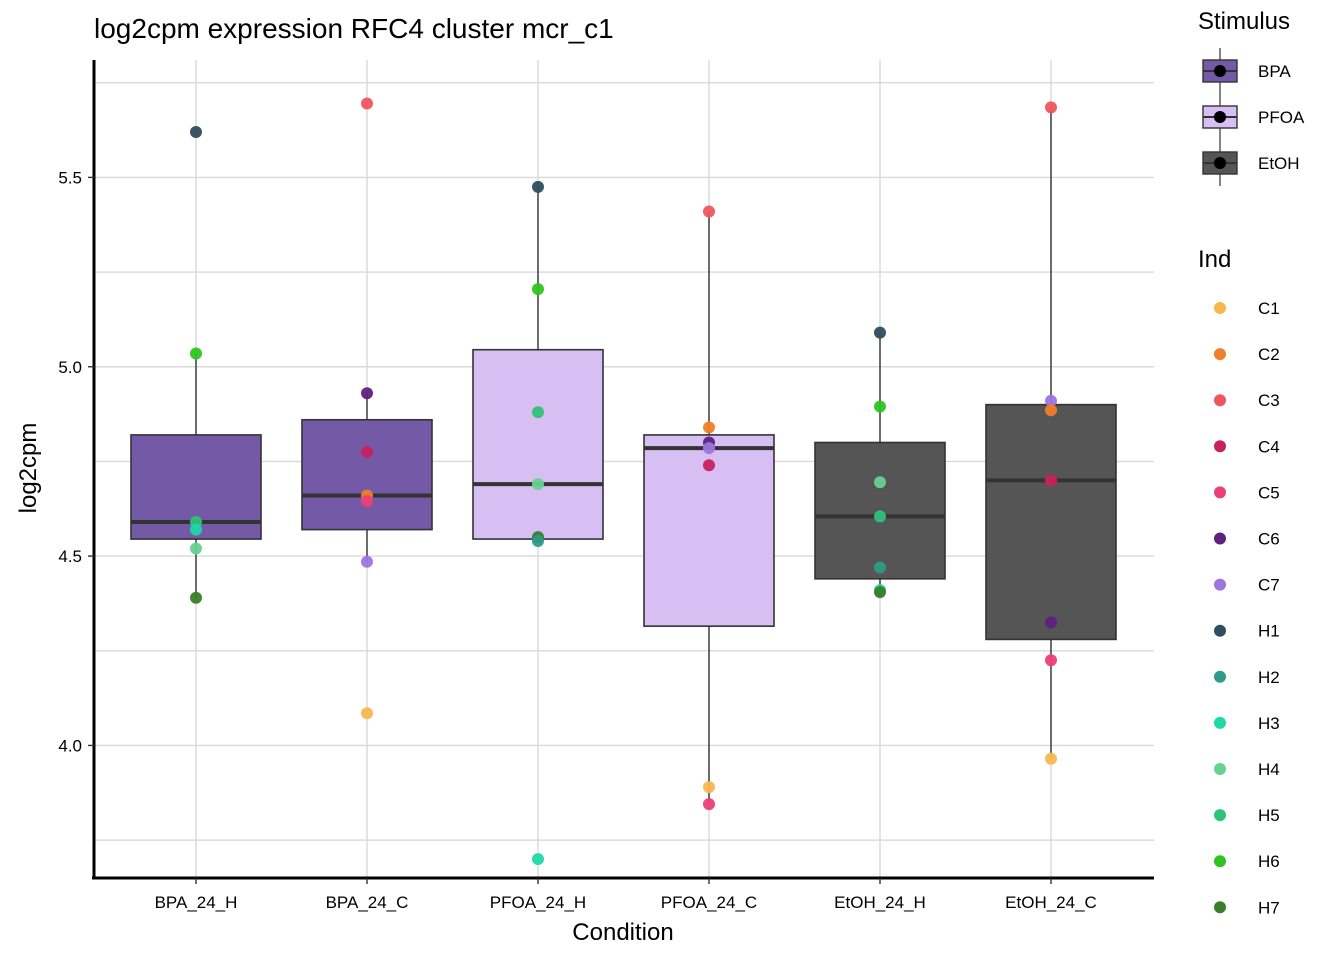  Describe the element at coordinates (538, 412) in the screenshot. I see `point-pfoa-24-h-h5` at that location.